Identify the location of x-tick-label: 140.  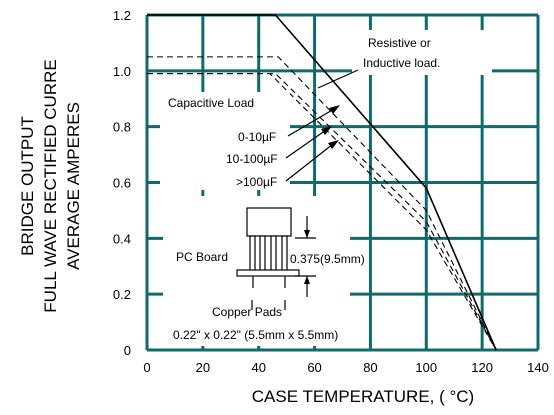
(538, 367).